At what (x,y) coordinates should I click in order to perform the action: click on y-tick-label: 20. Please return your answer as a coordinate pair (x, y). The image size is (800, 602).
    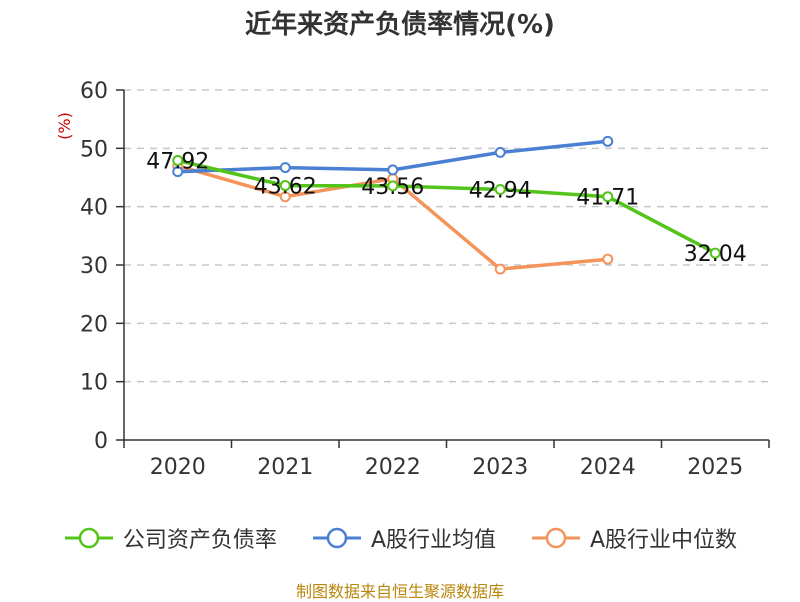
    Looking at the image, I should click on (94, 324).